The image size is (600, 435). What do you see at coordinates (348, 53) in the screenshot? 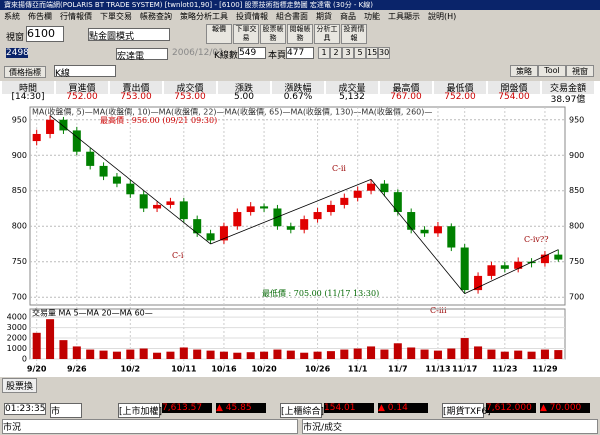
I see `period-button: 3` at bounding box center [348, 53].